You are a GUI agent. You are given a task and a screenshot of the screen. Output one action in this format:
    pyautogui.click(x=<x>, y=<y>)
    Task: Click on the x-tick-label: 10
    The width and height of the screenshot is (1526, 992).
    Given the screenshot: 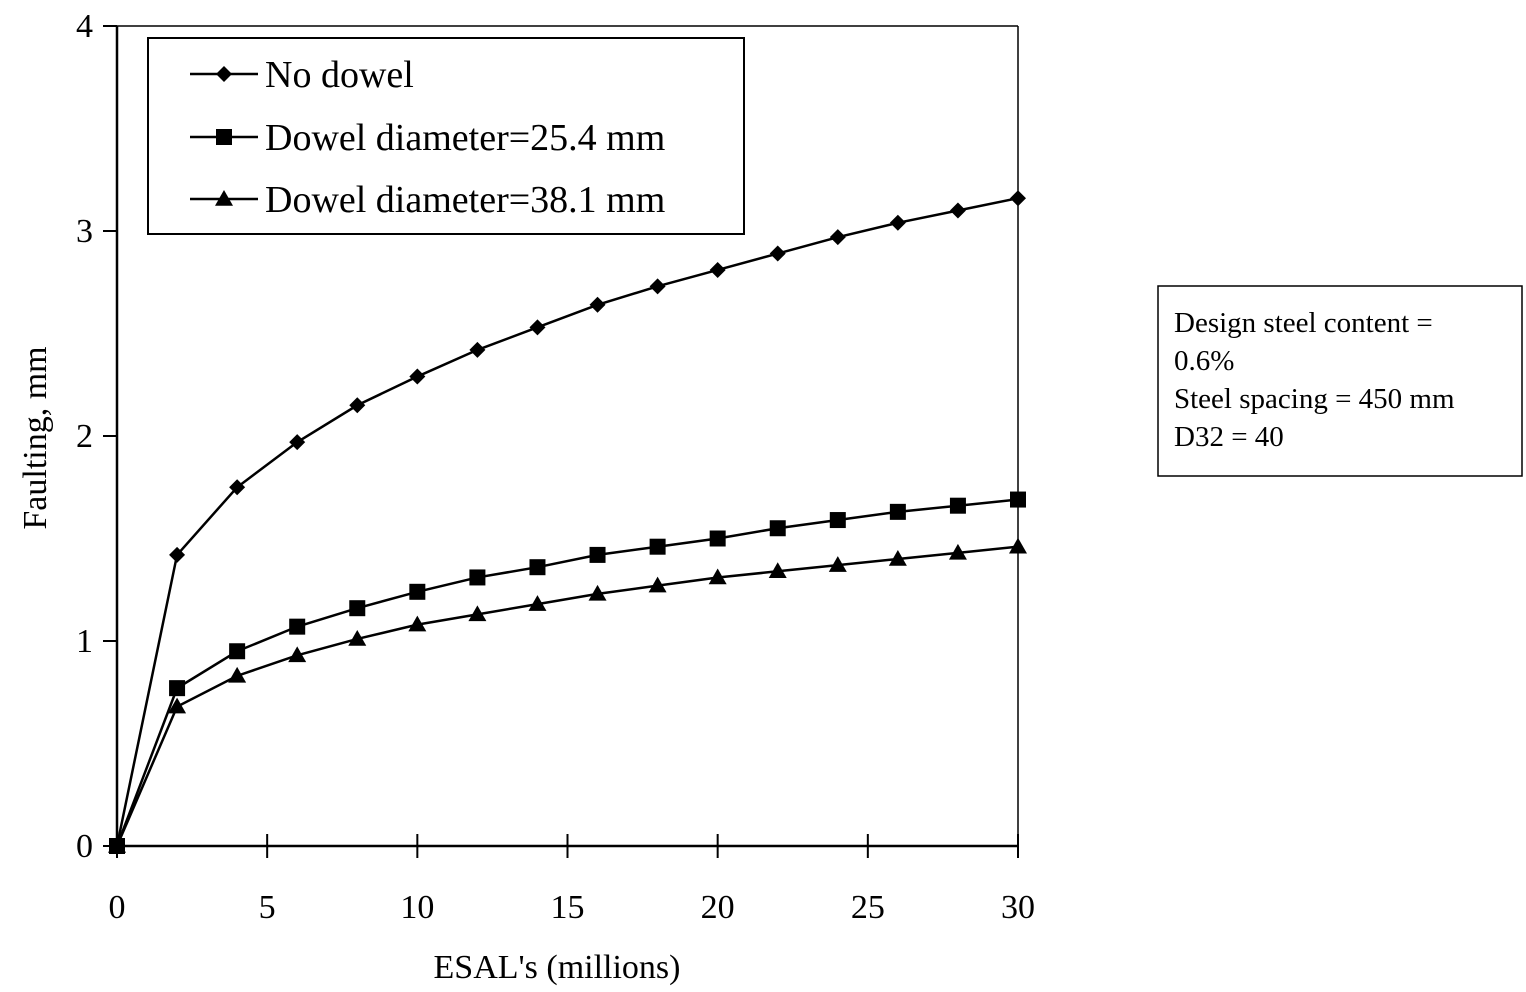 What is the action you would take?
    pyautogui.click(x=417, y=907)
    